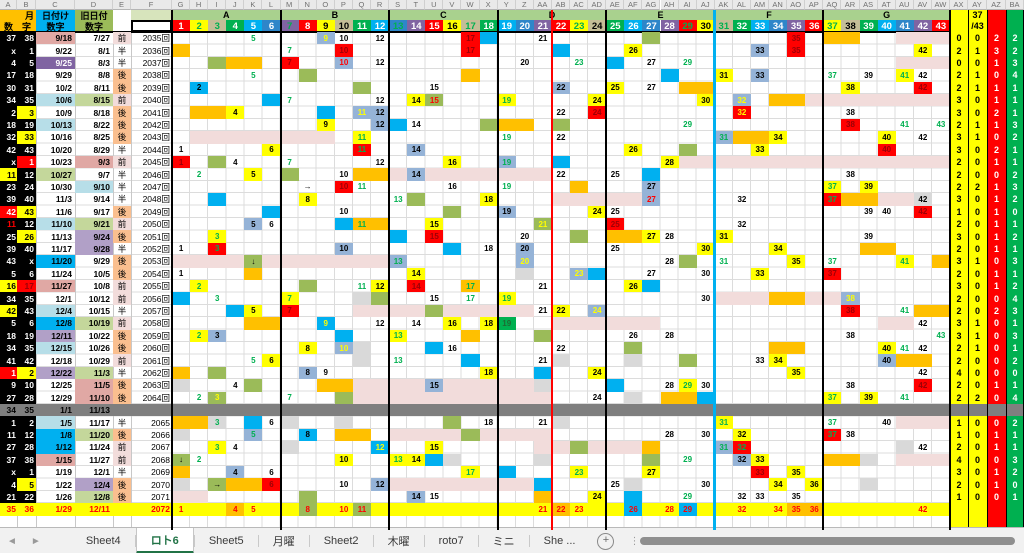 The width and height of the screenshot is (1024, 553). What do you see at coordinates (8, 385) in the screenshot?
I see `main-num-a: 9` at bounding box center [8, 385].